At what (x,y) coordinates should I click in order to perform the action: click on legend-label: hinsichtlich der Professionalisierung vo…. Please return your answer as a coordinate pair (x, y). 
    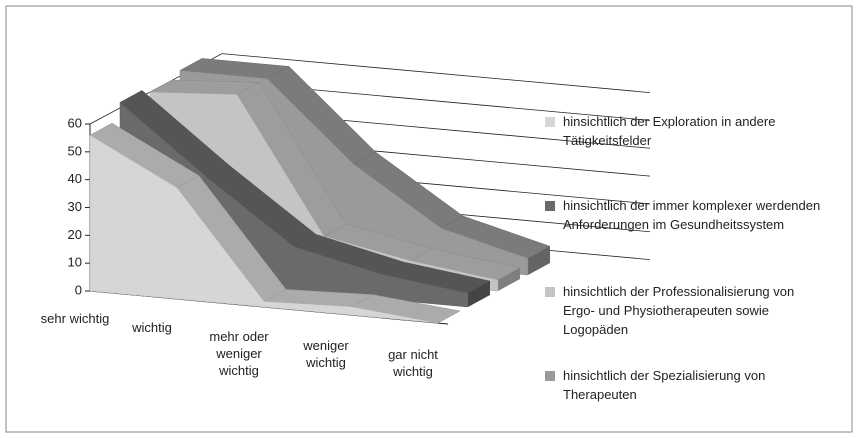
    Looking at the image, I should click on (679, 310).